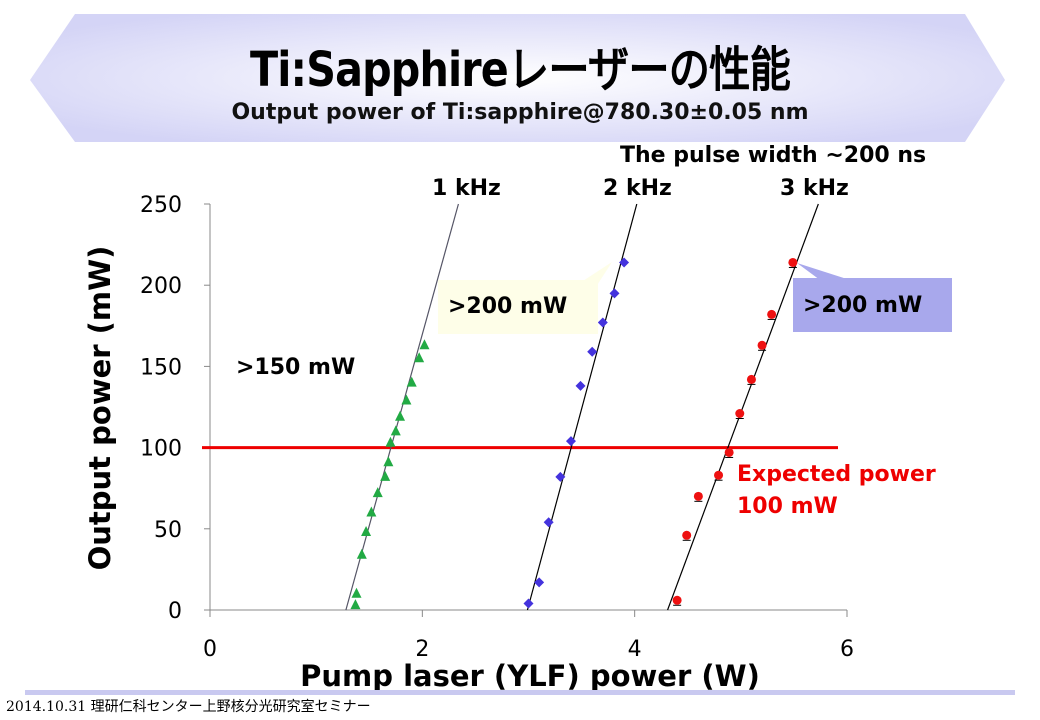  What do you see at coordinates (161, 205) in the screenshot?
I see `y-tick-label: 250` at bounding box center [161, 205].